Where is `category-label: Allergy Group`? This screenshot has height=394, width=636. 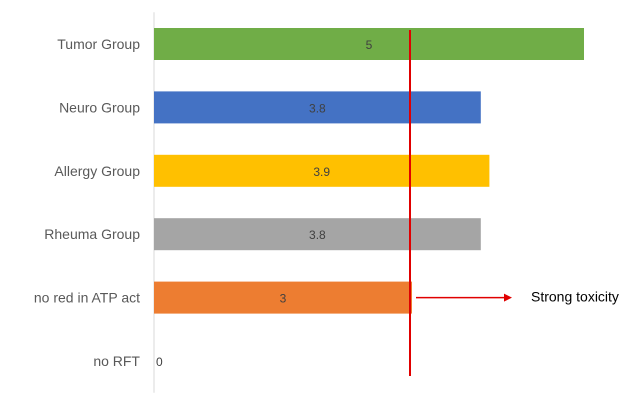
category-label: Allergy Group is located at coordinates (97, 171).